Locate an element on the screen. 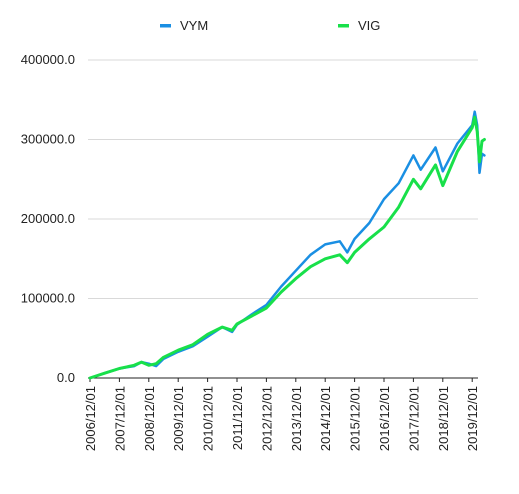 Image resolution: width=519 pixels, height=494 pixels. legend: VYM VIG is located at coordinates (270, 25).